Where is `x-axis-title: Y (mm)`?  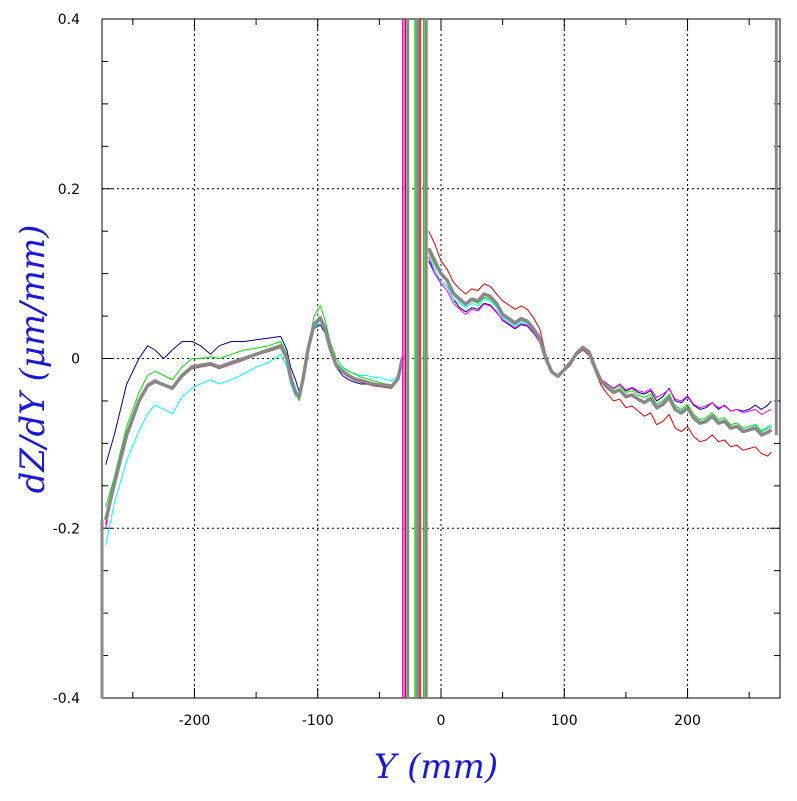 x-axis-title: Y (mm) is located at coordinates (436, 767).